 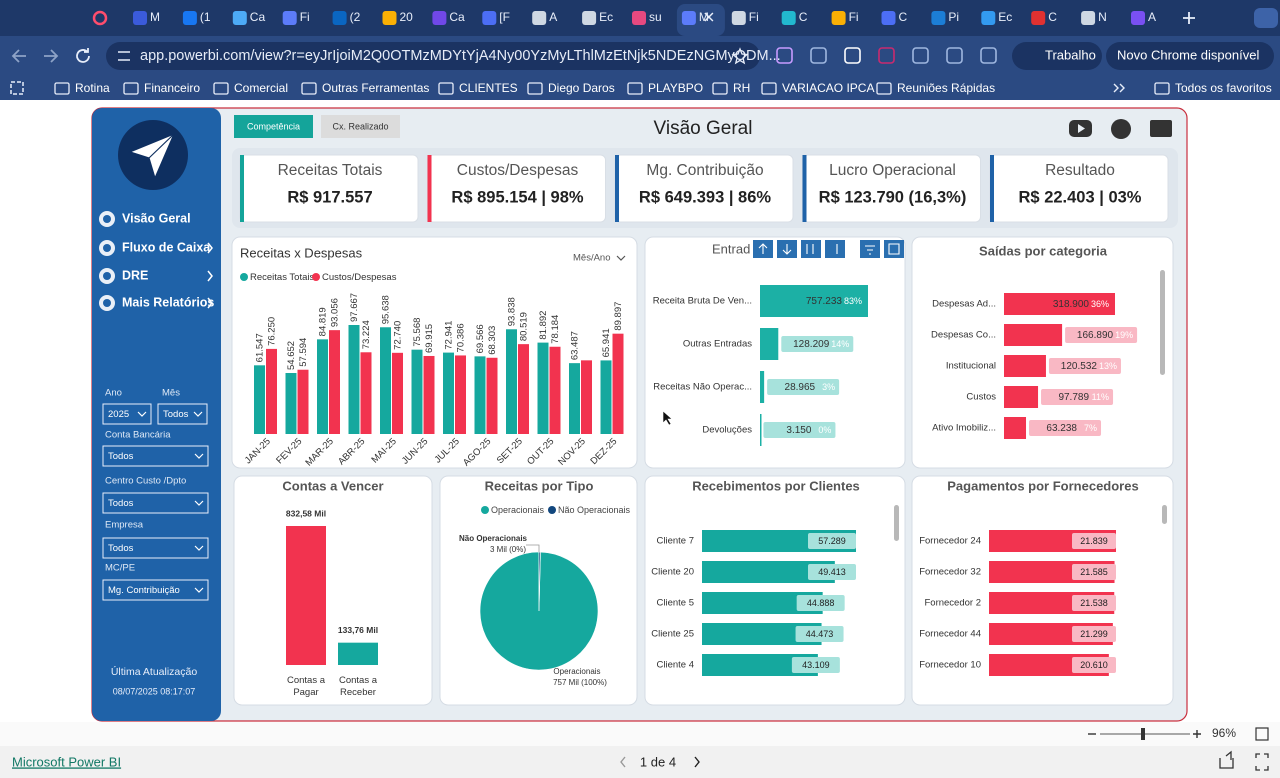 I want to click on bookmark: PLAYBPO, so click(x=675, y=88).